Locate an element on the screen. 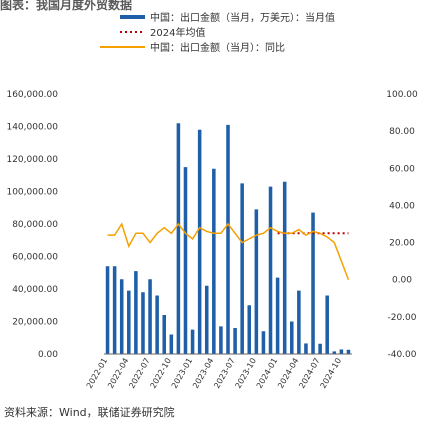 The width and height of the screenshot is (433, 438). y-right-tick-label: 80.00 is located at coordinates (402, 132).